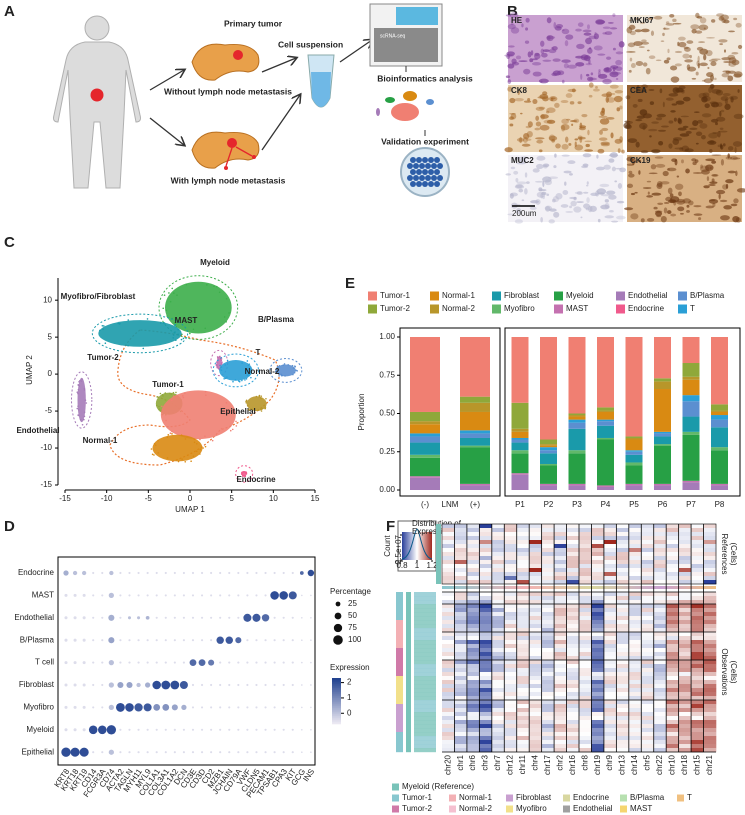 Image resolution: width=745 pixels, height=815 pixels. What do you see at coordinates (258, 352) in the screenshot?
I see `cluster-label: T` at bounding box center [258, 352].